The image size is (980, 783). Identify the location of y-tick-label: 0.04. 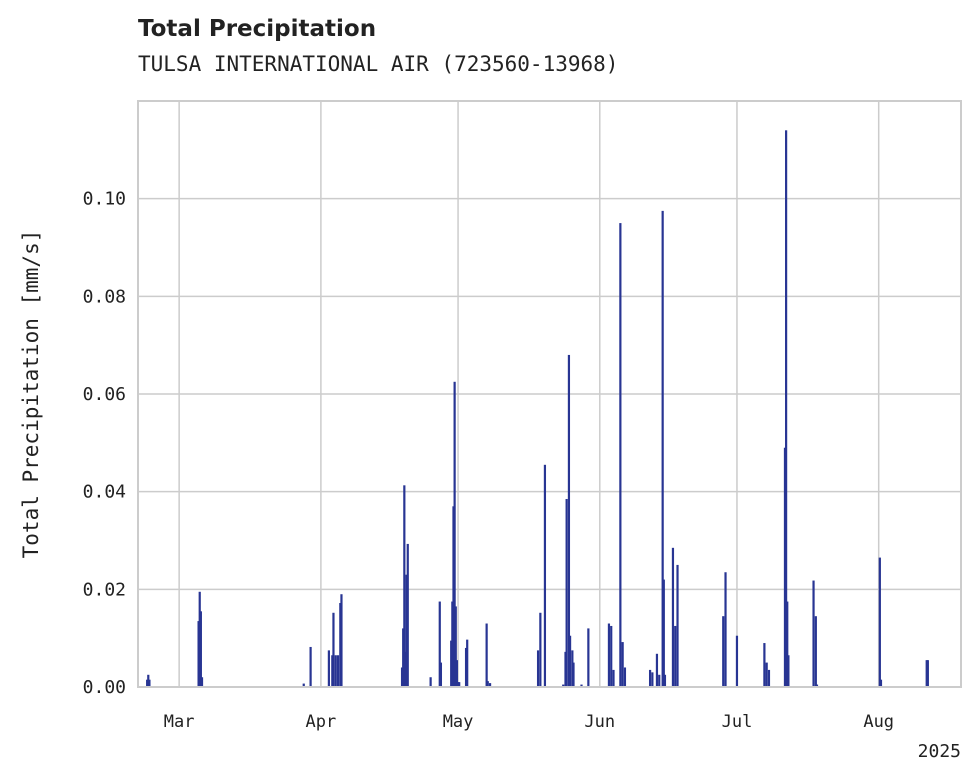
(104, 492).